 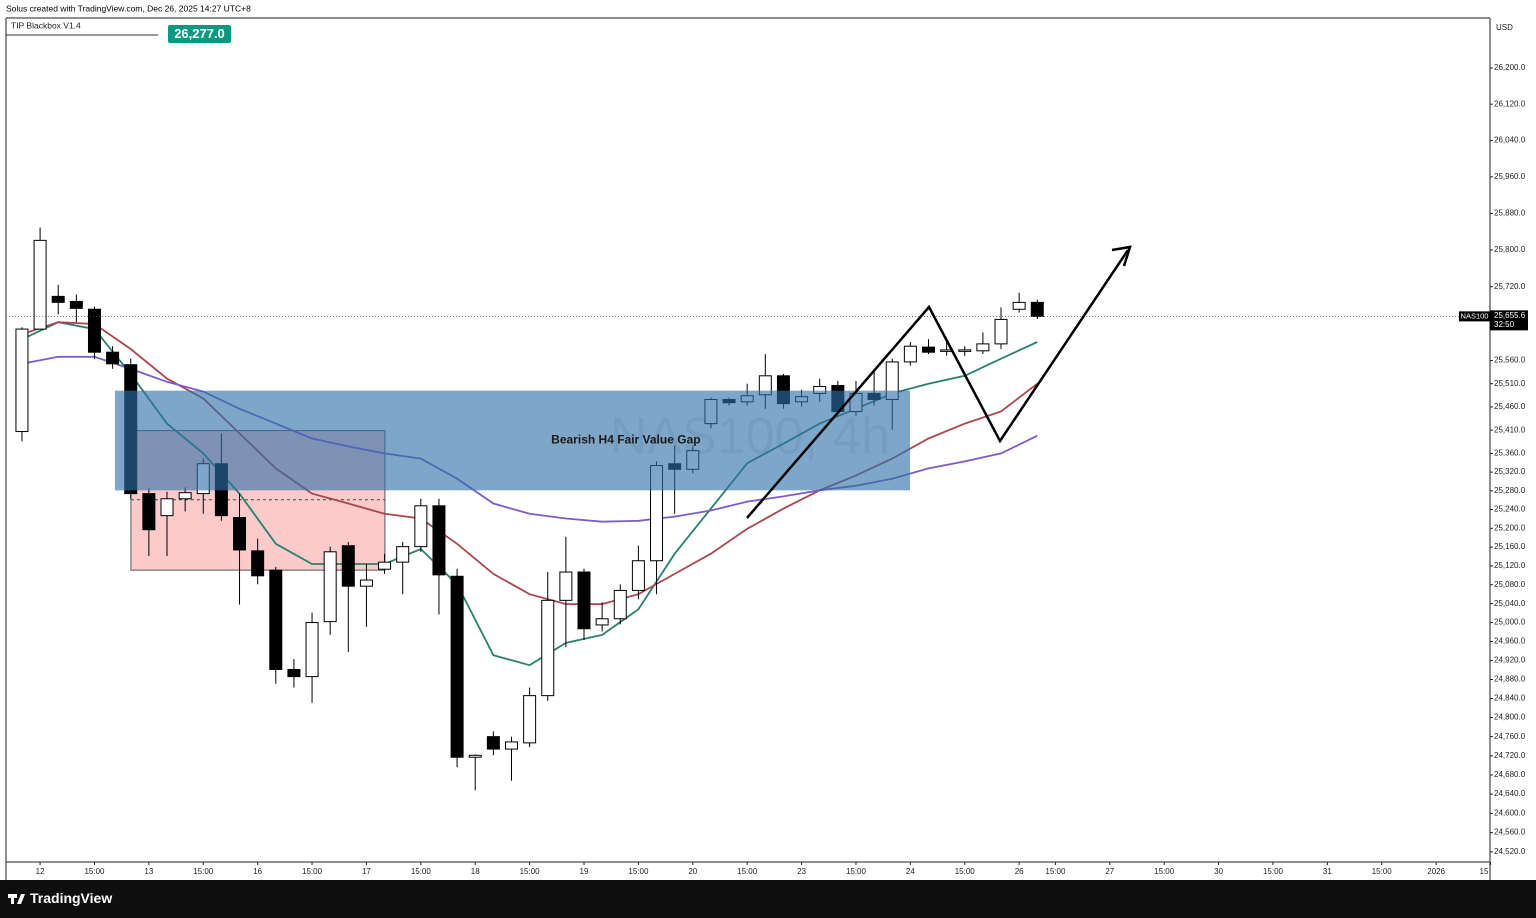 What do you see at coordinates (1510, 546) in the screenshot?
I see `y-tick-label: 25,160.0` at bounding box center [1510, 546].